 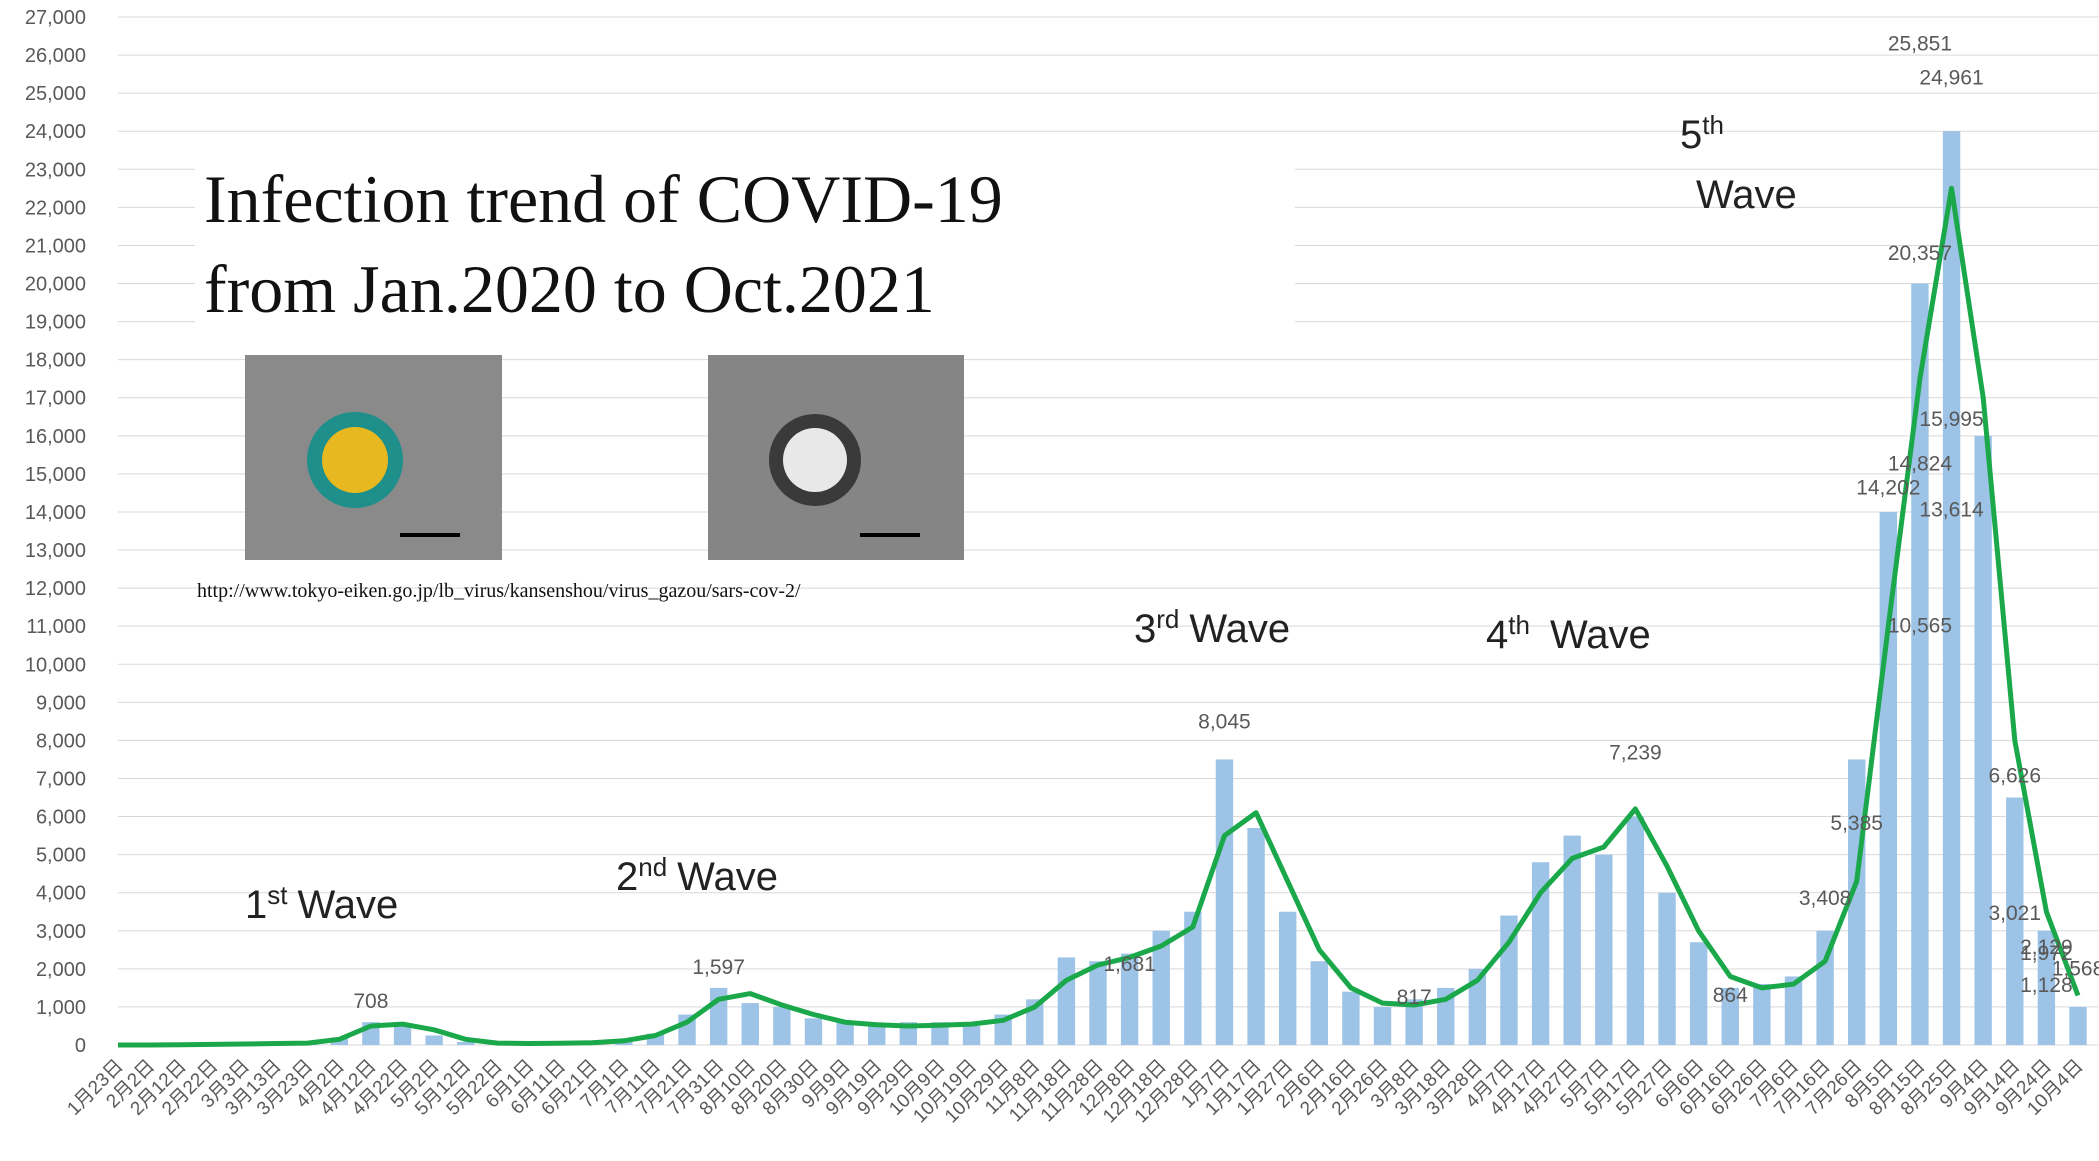 What do you see at coordinates (55, 589) in the screenshot?
I see `y-tick-label: 12,000` at bounding box center [55, 589].